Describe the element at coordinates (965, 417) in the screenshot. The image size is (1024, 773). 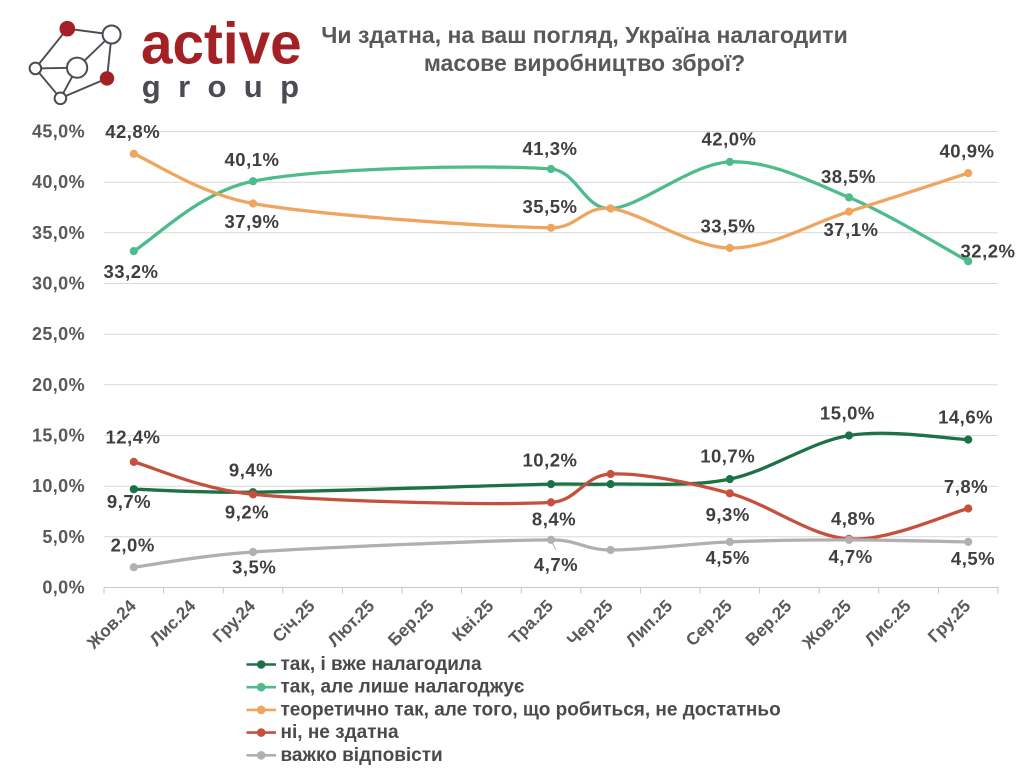
I see `svg-text: 14,6%` at that location.